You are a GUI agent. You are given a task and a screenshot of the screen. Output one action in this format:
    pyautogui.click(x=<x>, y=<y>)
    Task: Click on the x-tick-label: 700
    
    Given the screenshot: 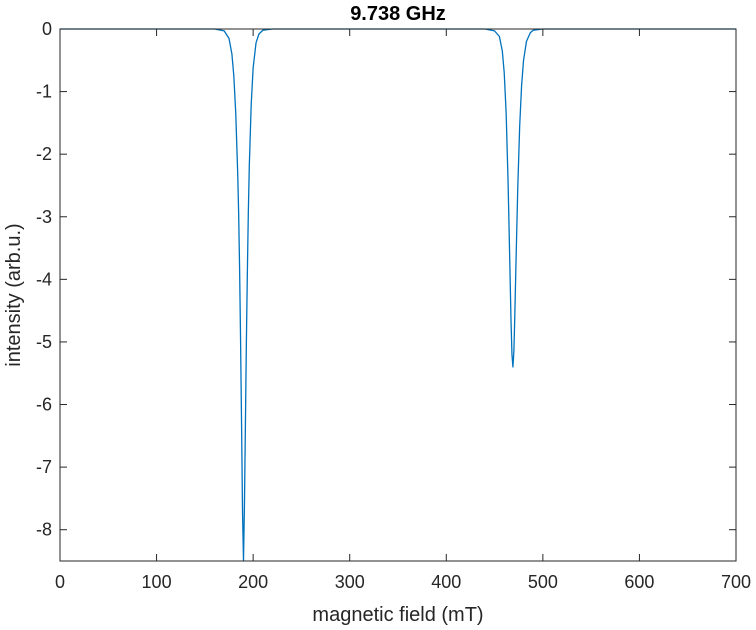 What is the action you would take?
    pyautogui.click(x=736, y=582)
    